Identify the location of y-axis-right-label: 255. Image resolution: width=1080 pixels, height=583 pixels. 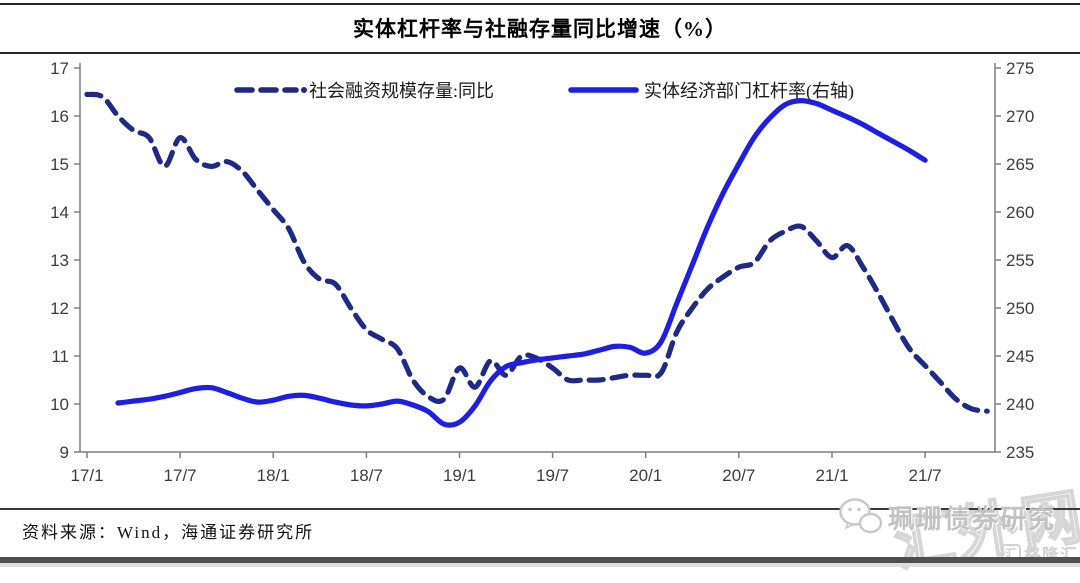
(1020, 260).